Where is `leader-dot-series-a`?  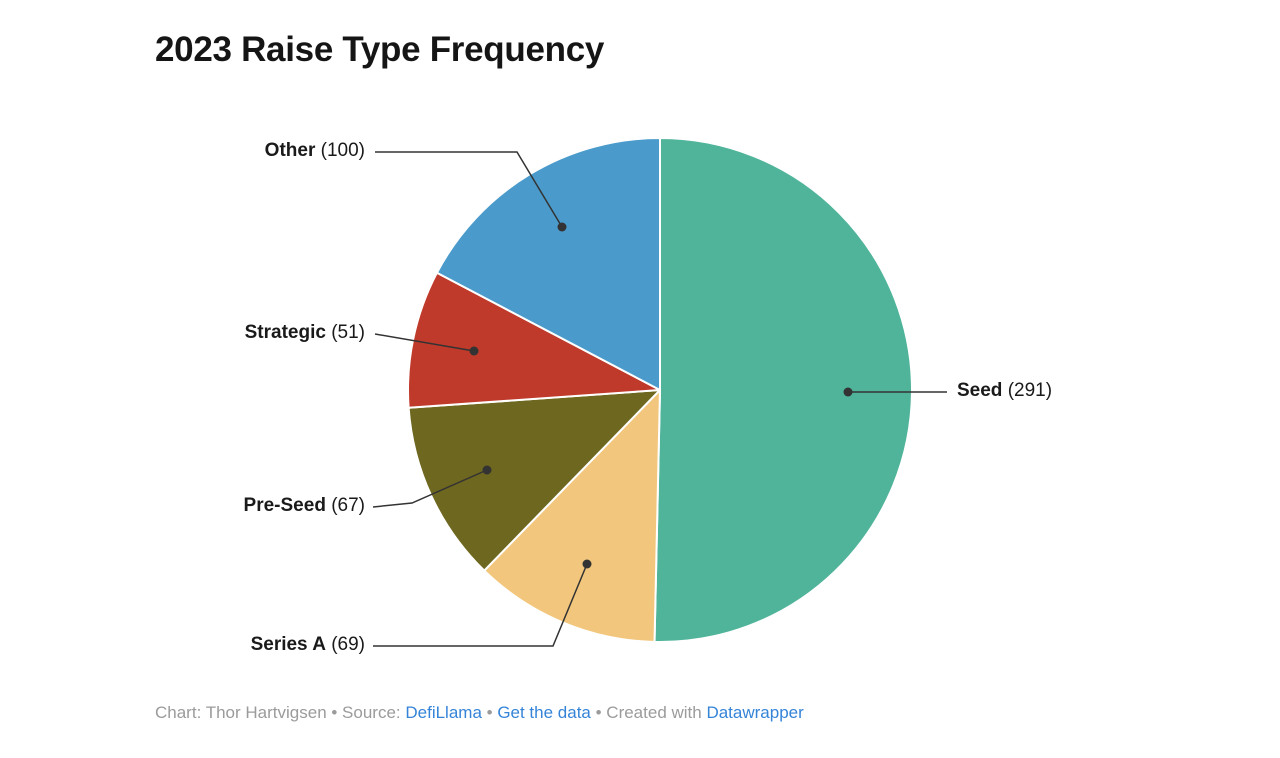 leader-dot-series-a is located at coordinates (587, 564).